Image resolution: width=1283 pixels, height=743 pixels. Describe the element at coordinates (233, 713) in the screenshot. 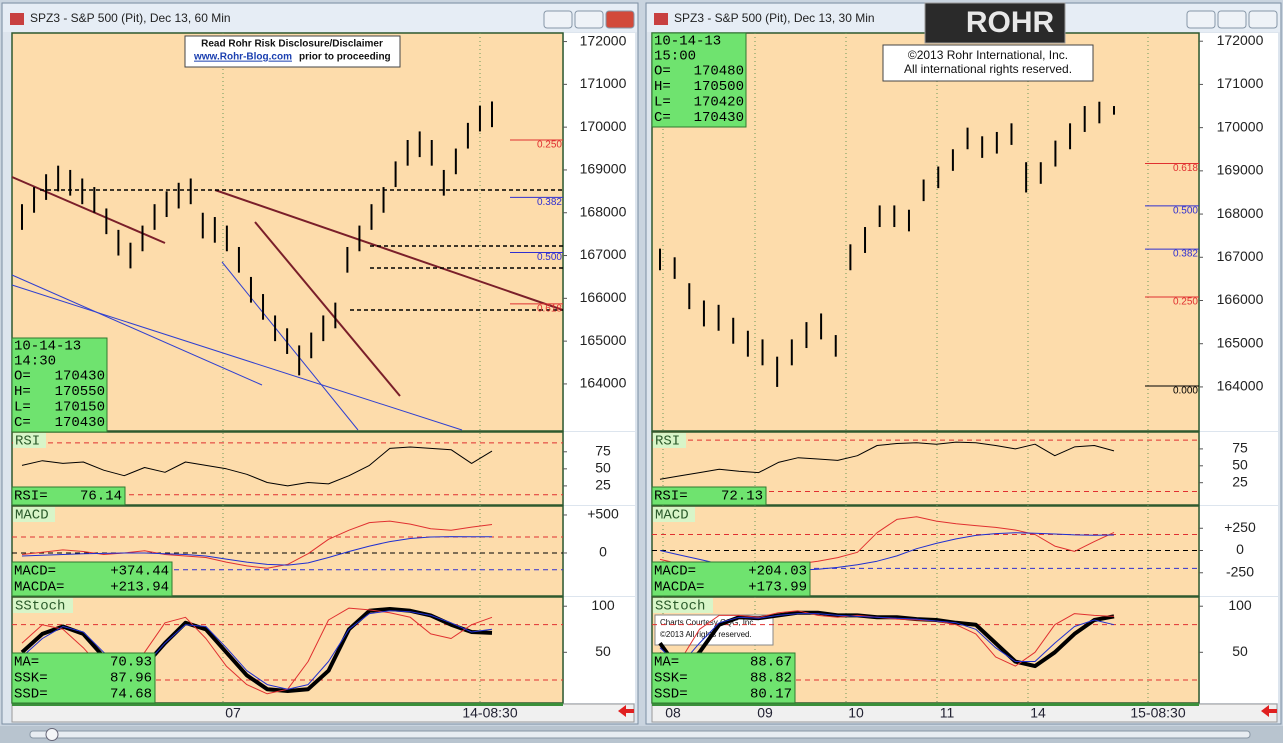

I see `time-label: 07` at that location.